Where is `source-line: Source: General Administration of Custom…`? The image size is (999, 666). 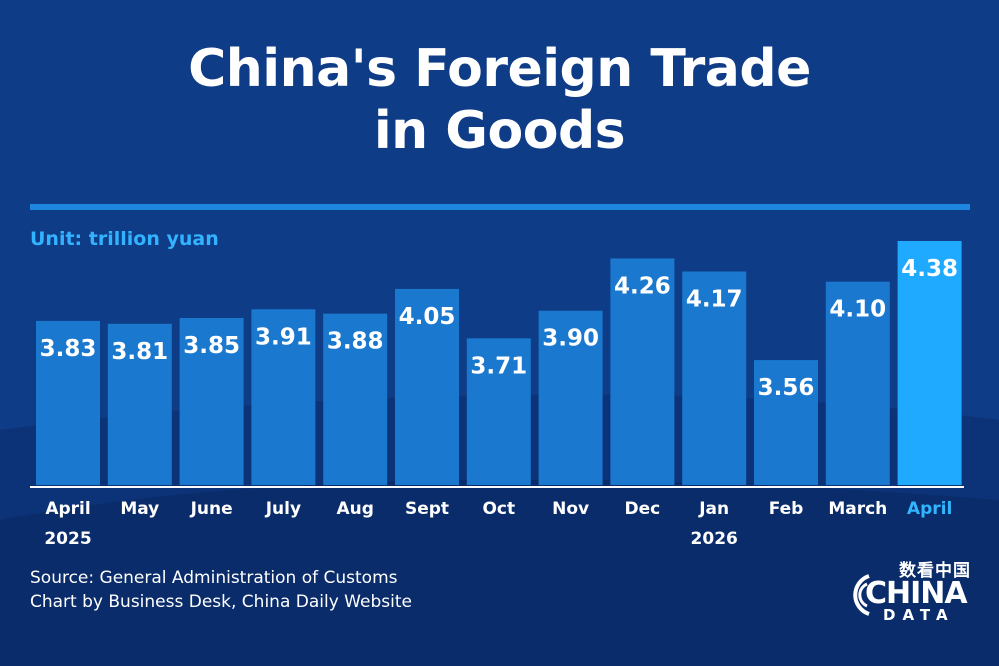 source-line: Source: General Administration of Custom… is located at coordinates (214, 578).